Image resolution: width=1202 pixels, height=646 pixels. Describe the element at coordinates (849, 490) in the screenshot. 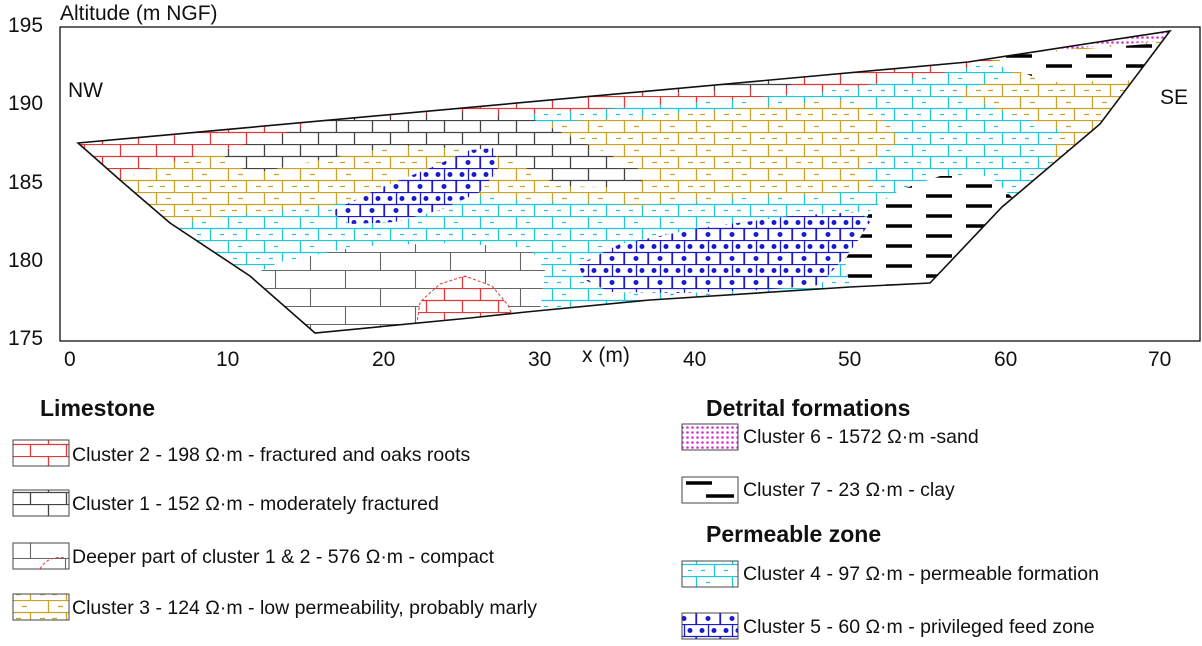

I see `legend-label: Cluster 7 - 23 Ω·m - clay` at that location.